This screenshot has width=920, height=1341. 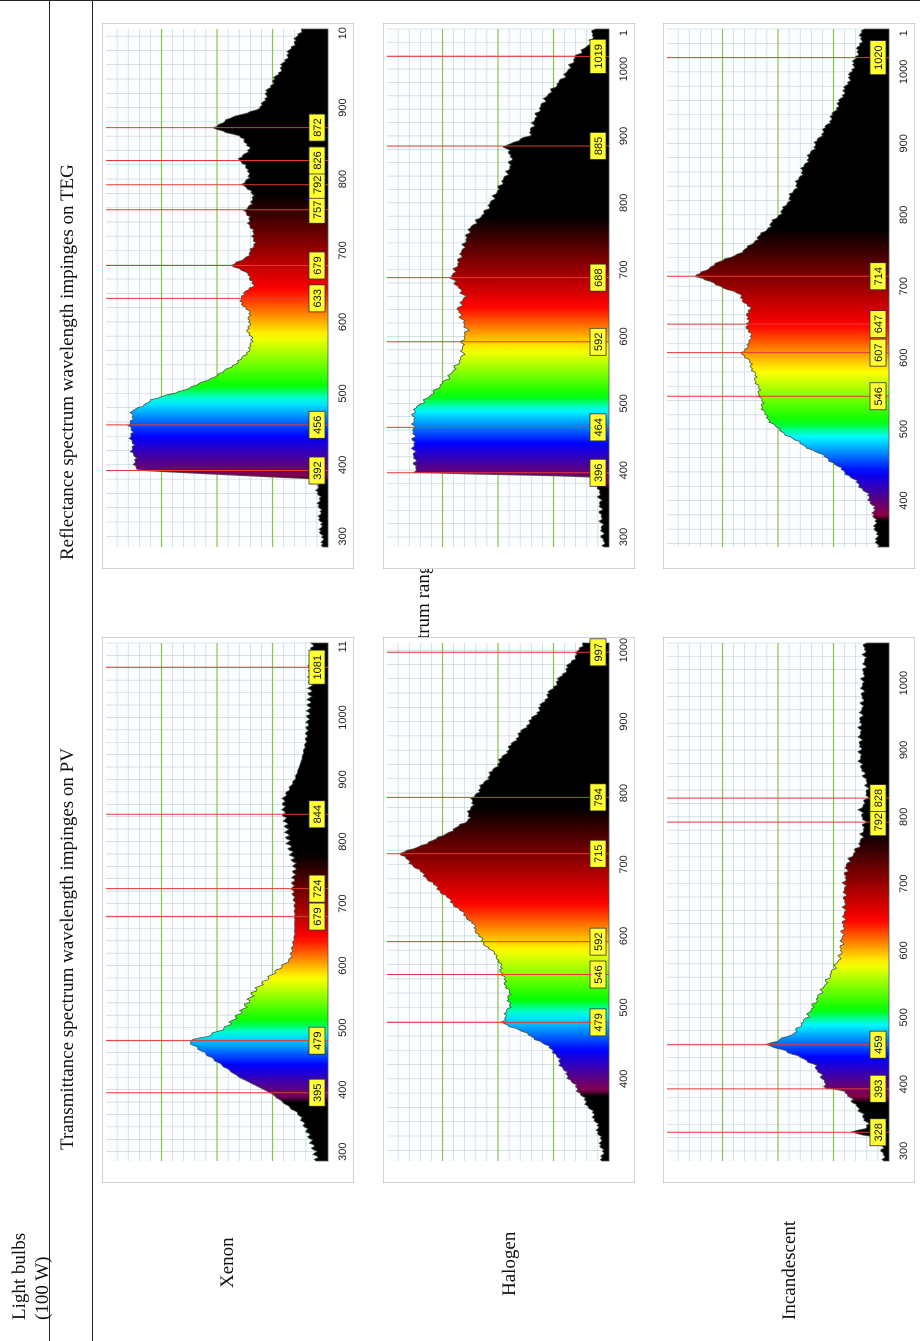 I want to click on svg-text: 688, so click(x=599, y=277).